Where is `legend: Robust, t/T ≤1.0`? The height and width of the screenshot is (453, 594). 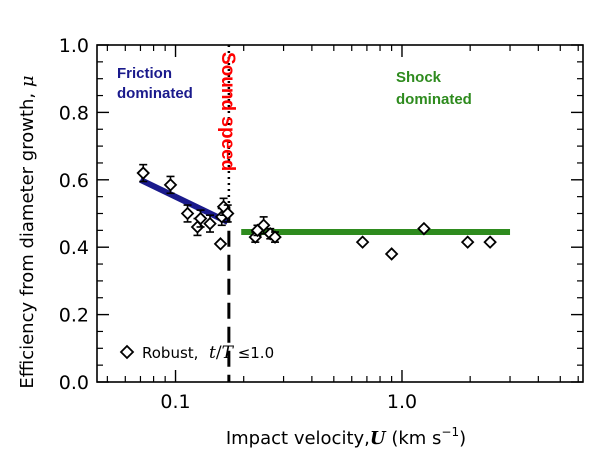
legend: Robust, t/T ≤1.0 is located at coordinates (196, 353).